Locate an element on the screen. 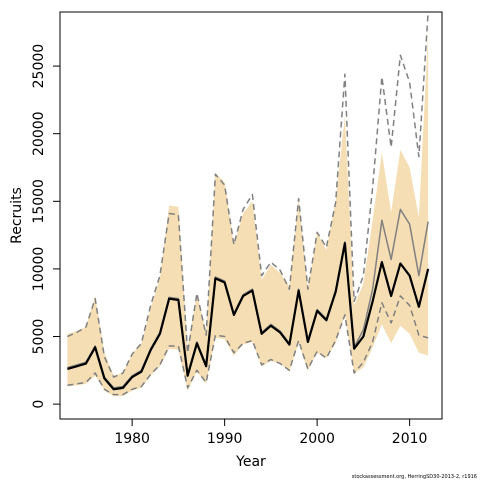 This screenshot has height=480, width=480. y-tick-label: 5000 is located at coordinates (39, 337).